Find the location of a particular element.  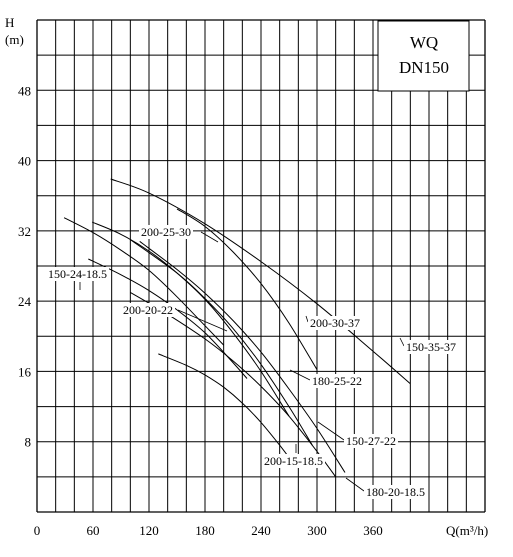

curve-label-200-20-22: 200-20-22 is located at coordinates (148, 310).